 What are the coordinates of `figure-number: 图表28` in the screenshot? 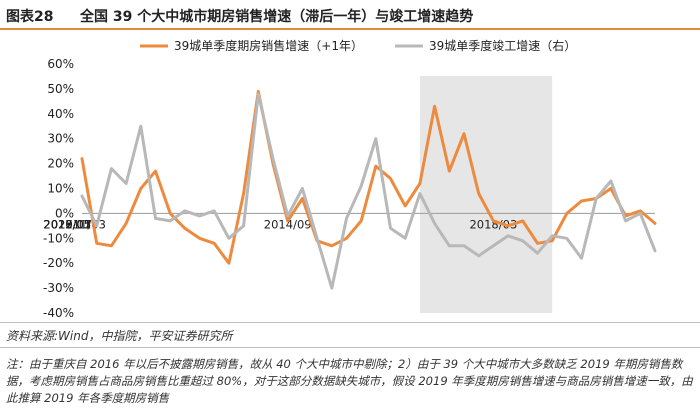 It's located at (30, 17).